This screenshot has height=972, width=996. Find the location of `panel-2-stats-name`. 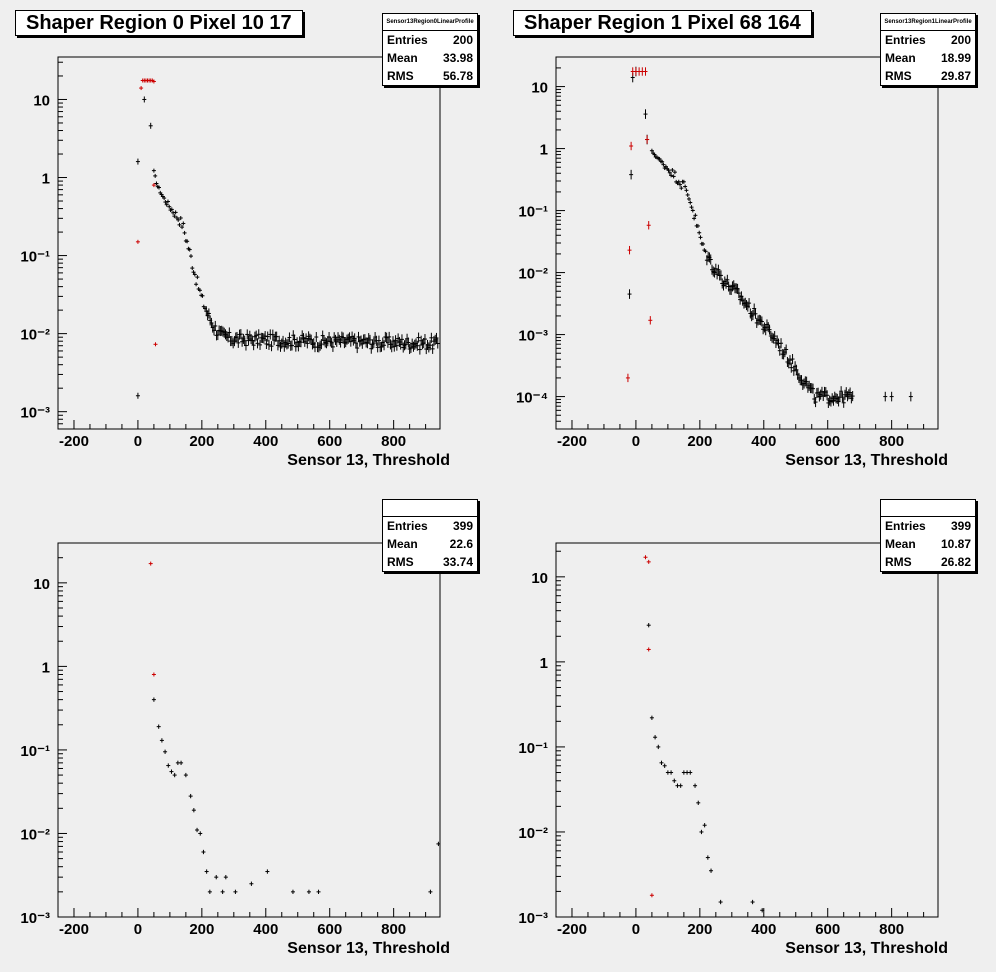

panel-2-stats-name is located at coordinates (430, 508).